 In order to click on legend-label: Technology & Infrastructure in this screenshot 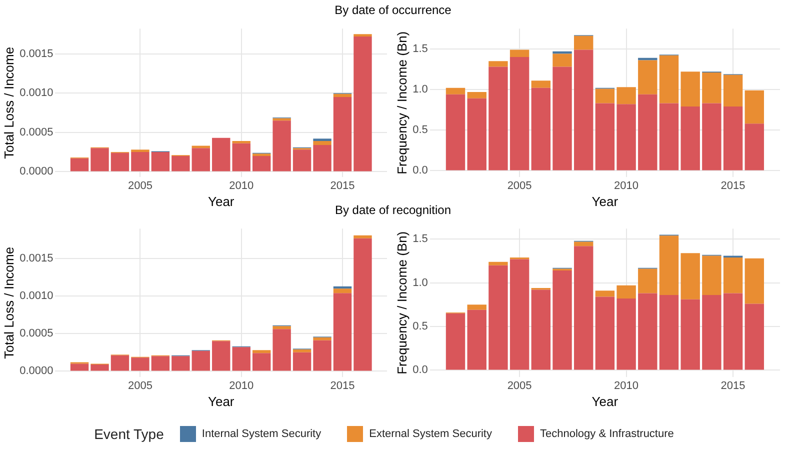, I will do `click(607, 434)`.